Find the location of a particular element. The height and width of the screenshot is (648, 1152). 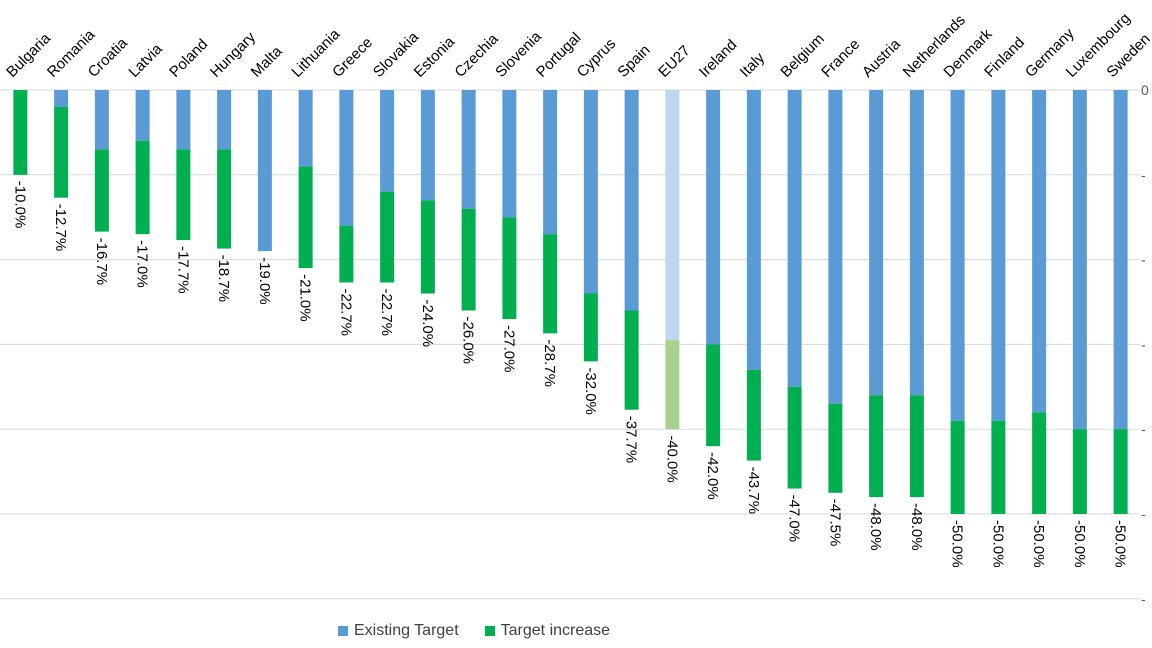

data-label-luxembourg: -50.0% is located at coordinates (1079, 544).